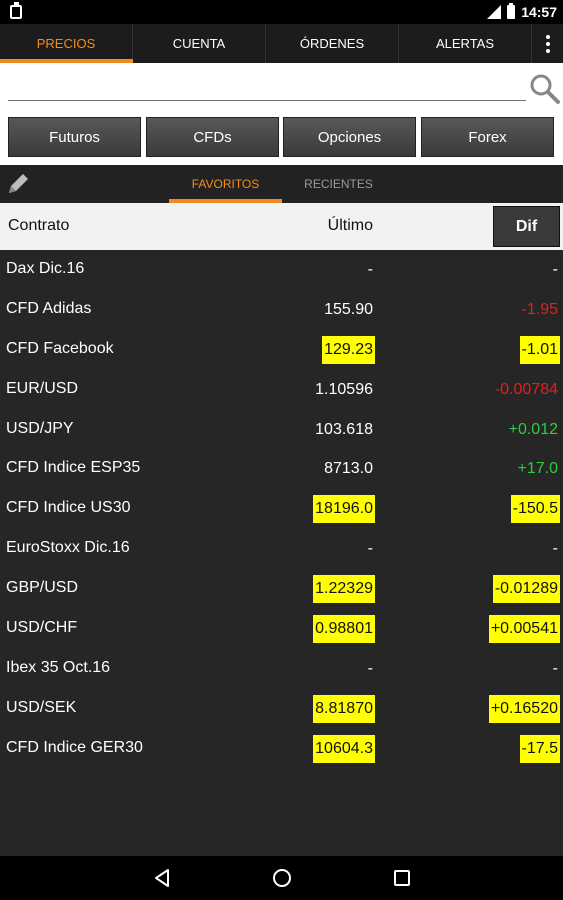 The width and height of the screenshot is (563, 900). Describe the element at coordinates (539, 748) in the screenshot. I see `price-change: -17.5` at that location.